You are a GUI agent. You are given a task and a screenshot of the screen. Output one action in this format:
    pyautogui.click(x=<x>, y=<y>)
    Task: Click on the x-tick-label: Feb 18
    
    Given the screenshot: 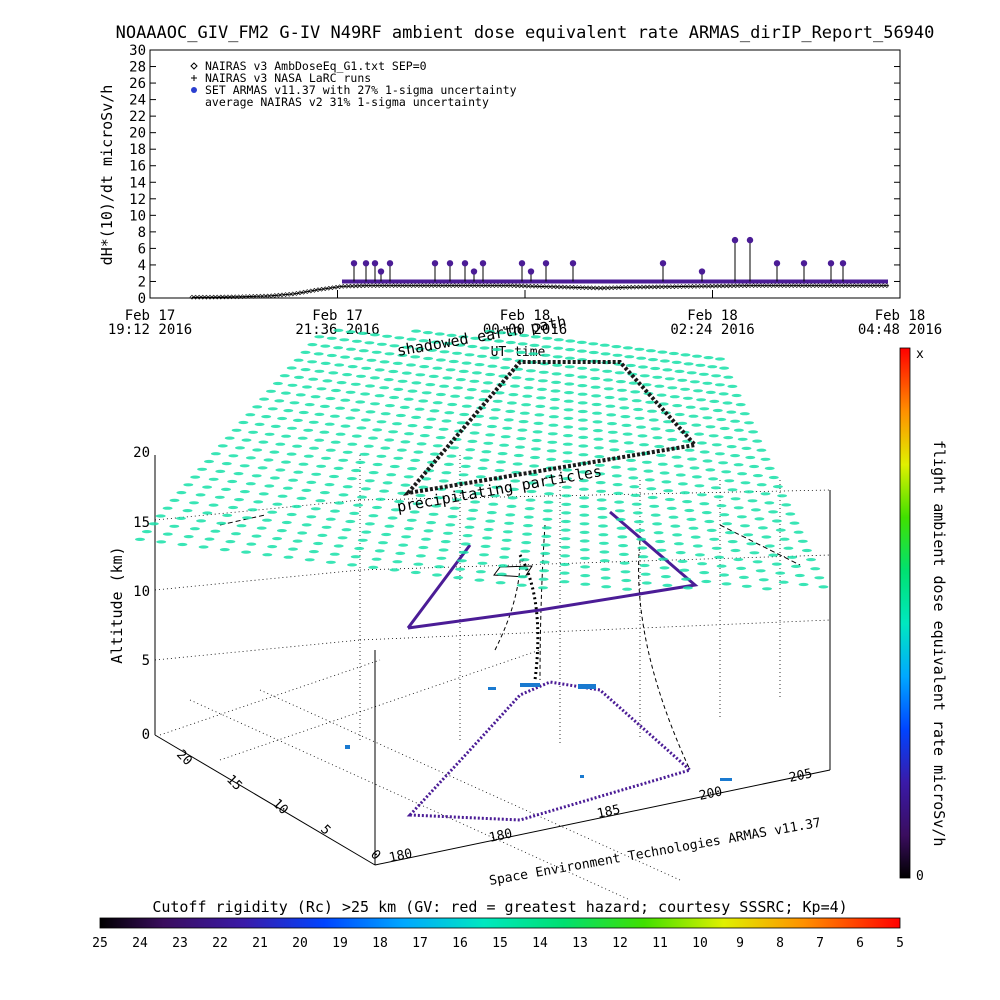 What is the action you would take?
    pyautogui.click(x=525, y=316)
    